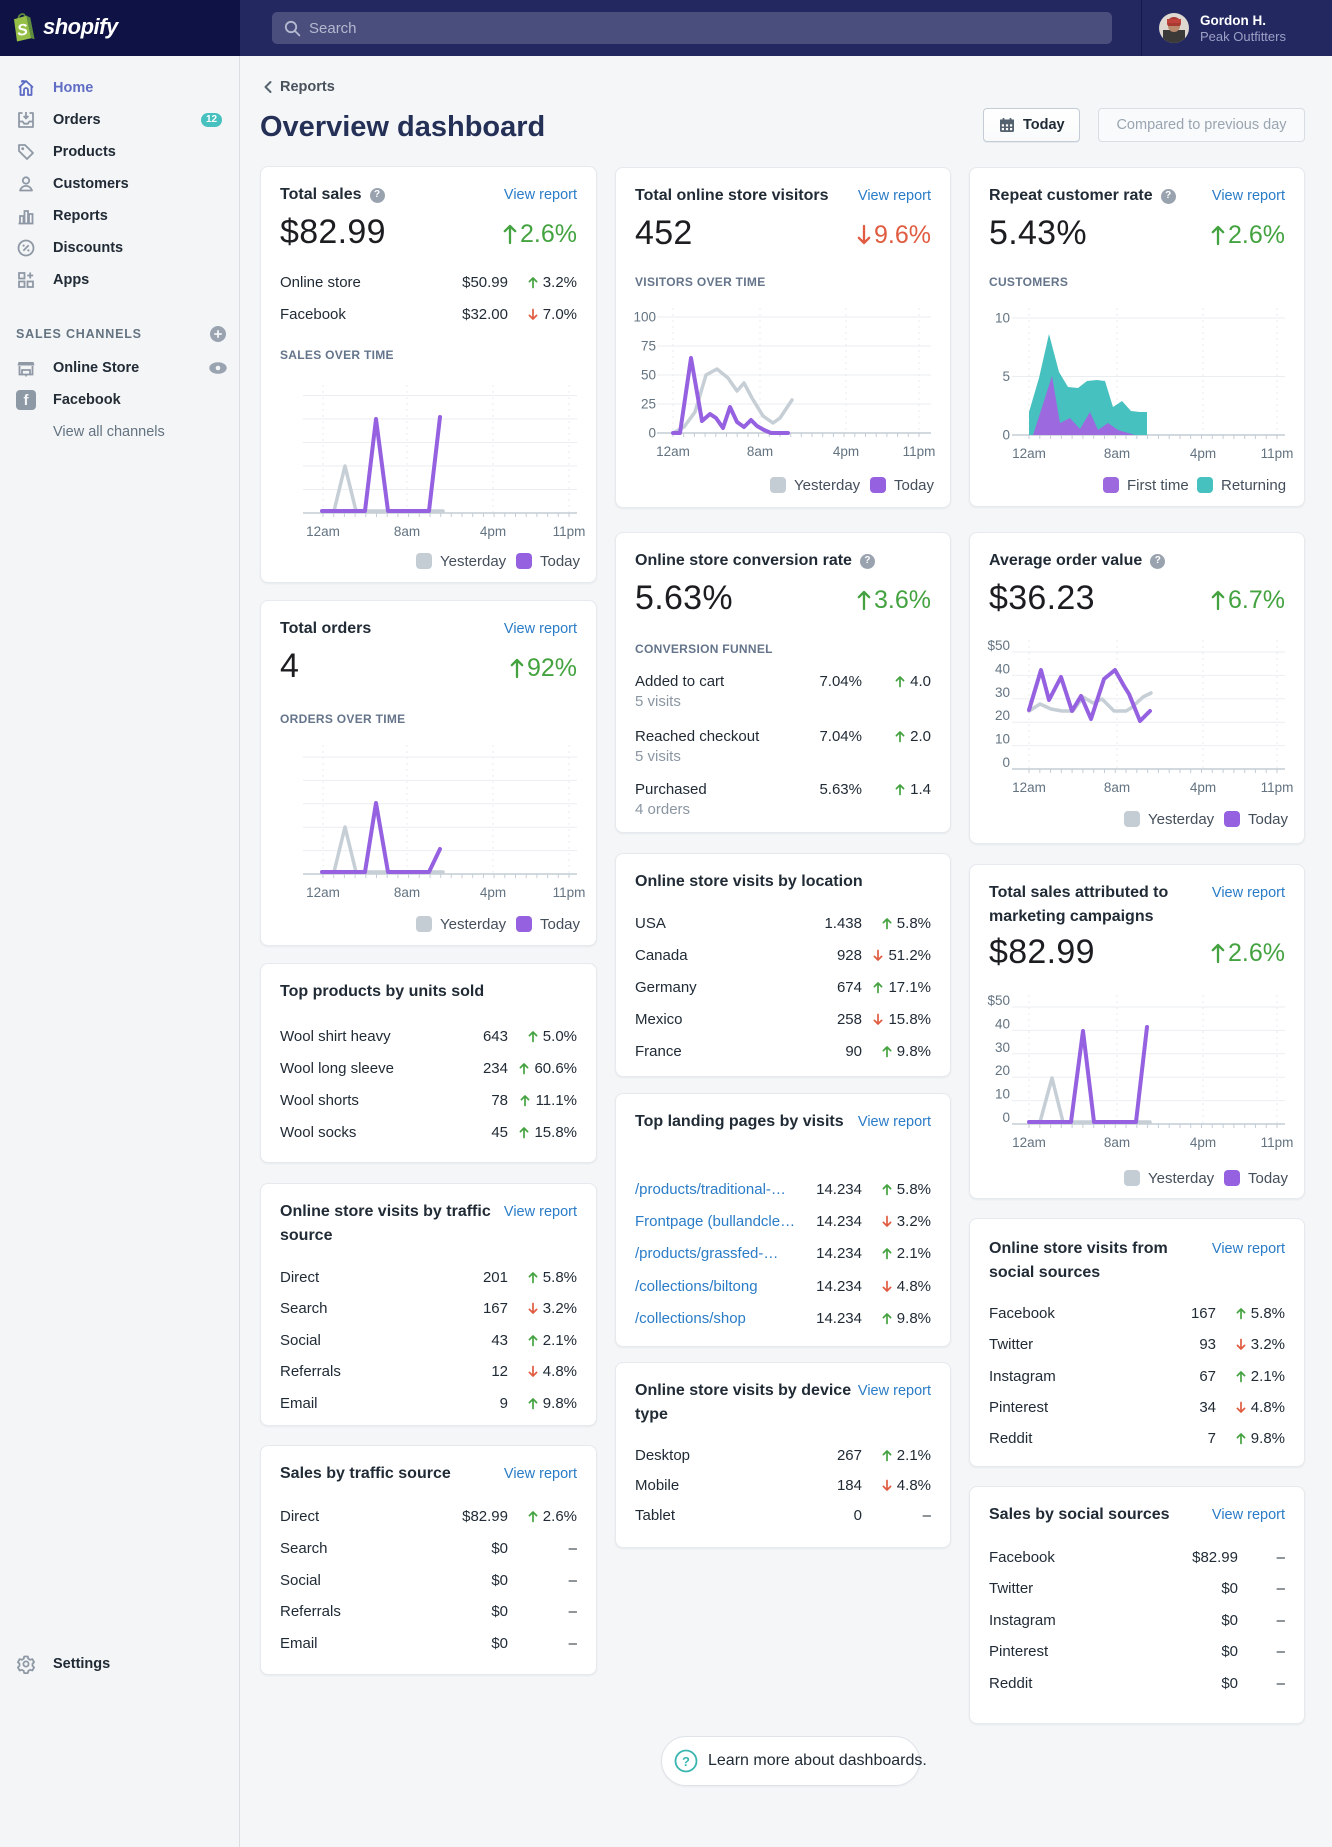  What do you see at coordinates (648, 404) in the screenshot?
I see `svg-text: 25` at bounding box center [648, 404].